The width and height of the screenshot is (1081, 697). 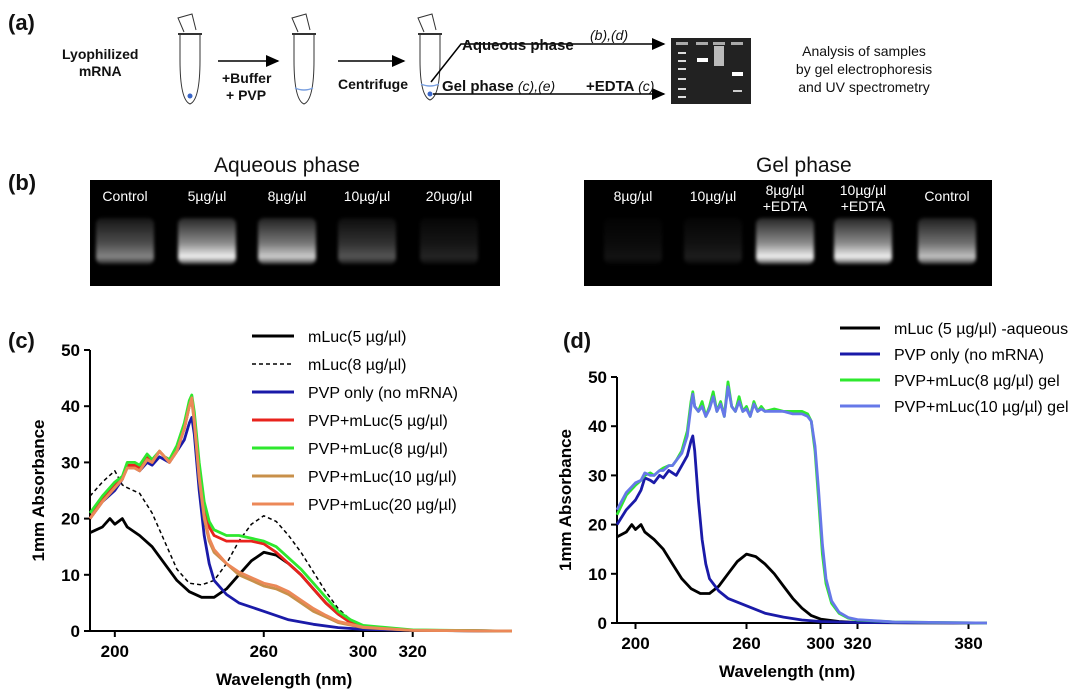 I want to click on gel-lane: Control, so click(x=947, y=233).